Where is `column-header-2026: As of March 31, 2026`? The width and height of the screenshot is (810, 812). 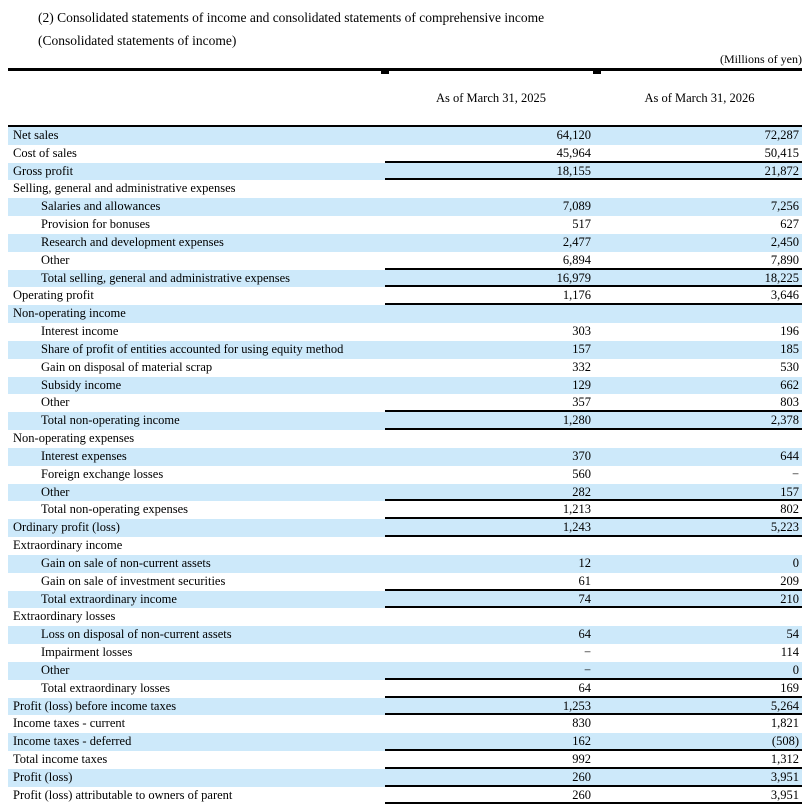 column-header-2026: As of March 31, 2026 is located at coordinates (699, 97).